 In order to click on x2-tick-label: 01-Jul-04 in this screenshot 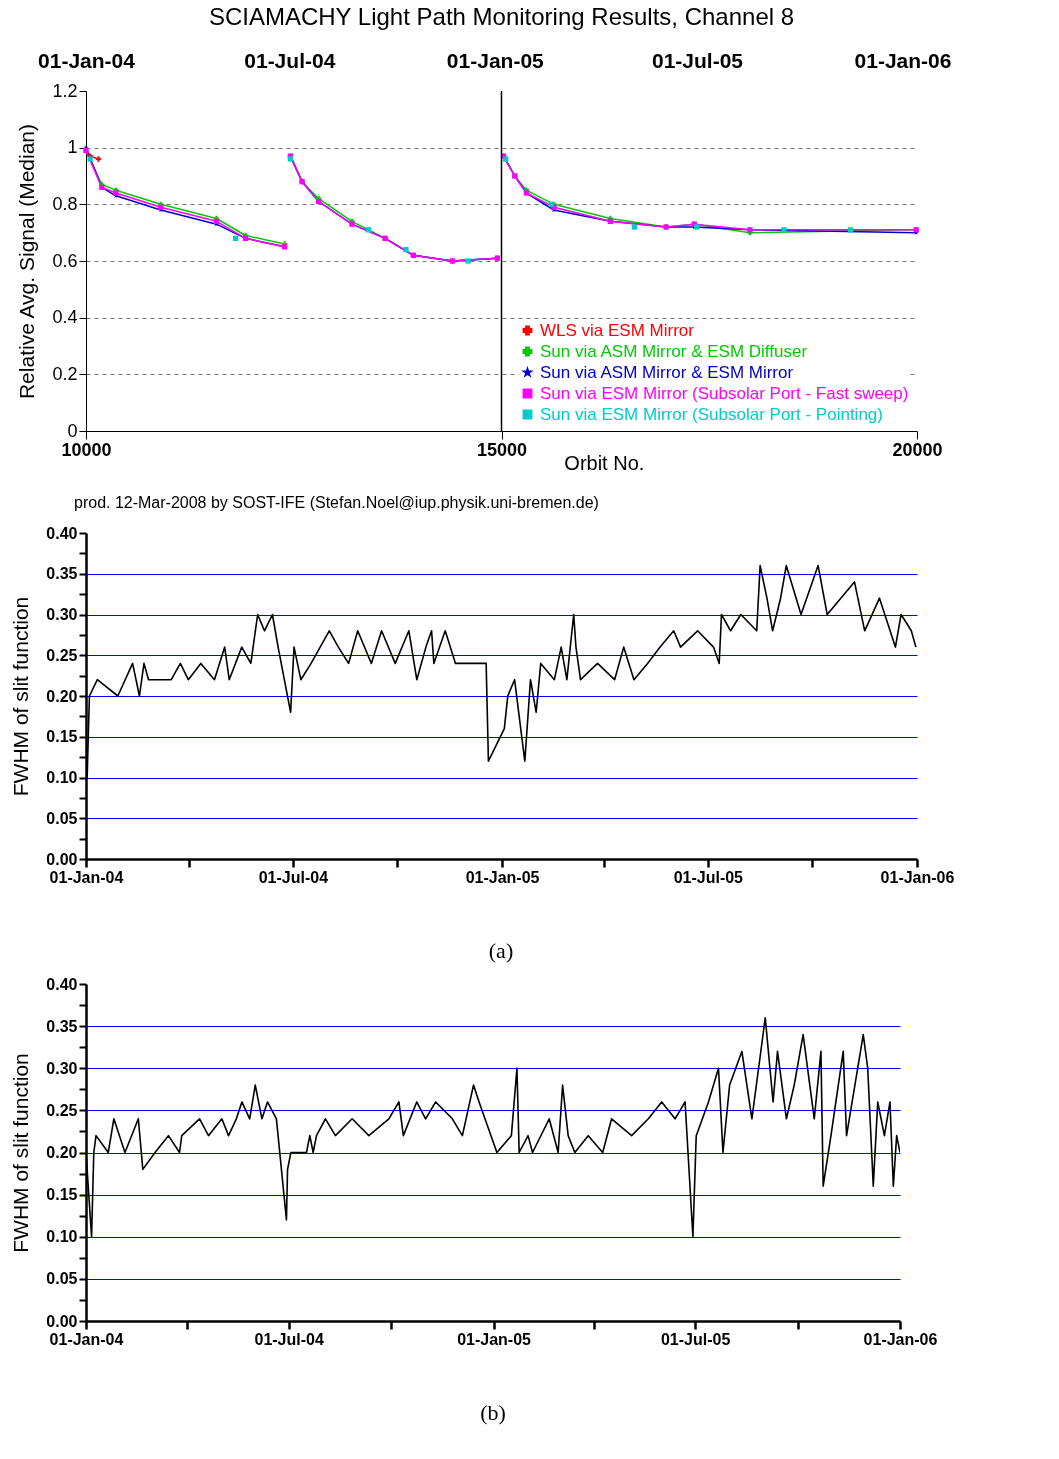, I will do `click(290, 60)`.